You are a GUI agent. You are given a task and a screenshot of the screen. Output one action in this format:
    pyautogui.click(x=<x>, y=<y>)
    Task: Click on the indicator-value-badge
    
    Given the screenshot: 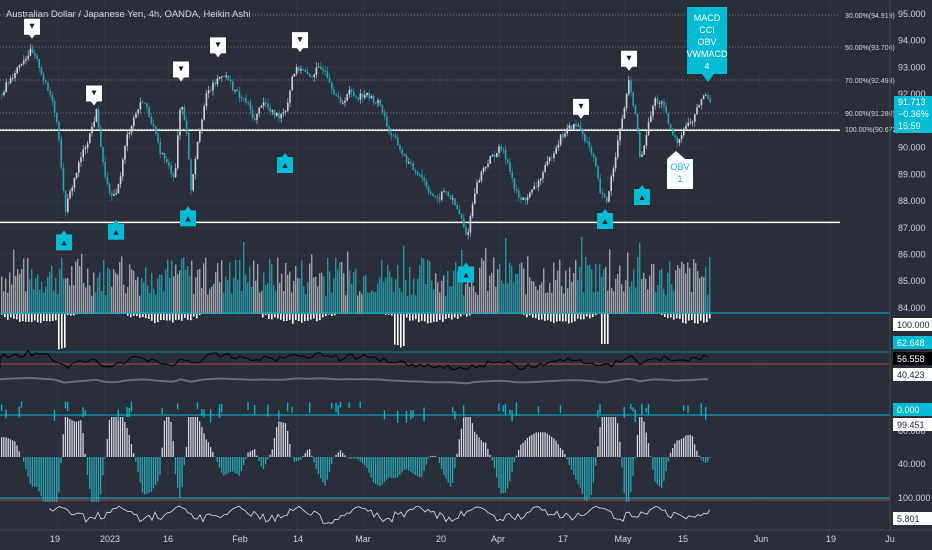 What is the action you would take?
    pyautogui.click(x=912, y=409)
    